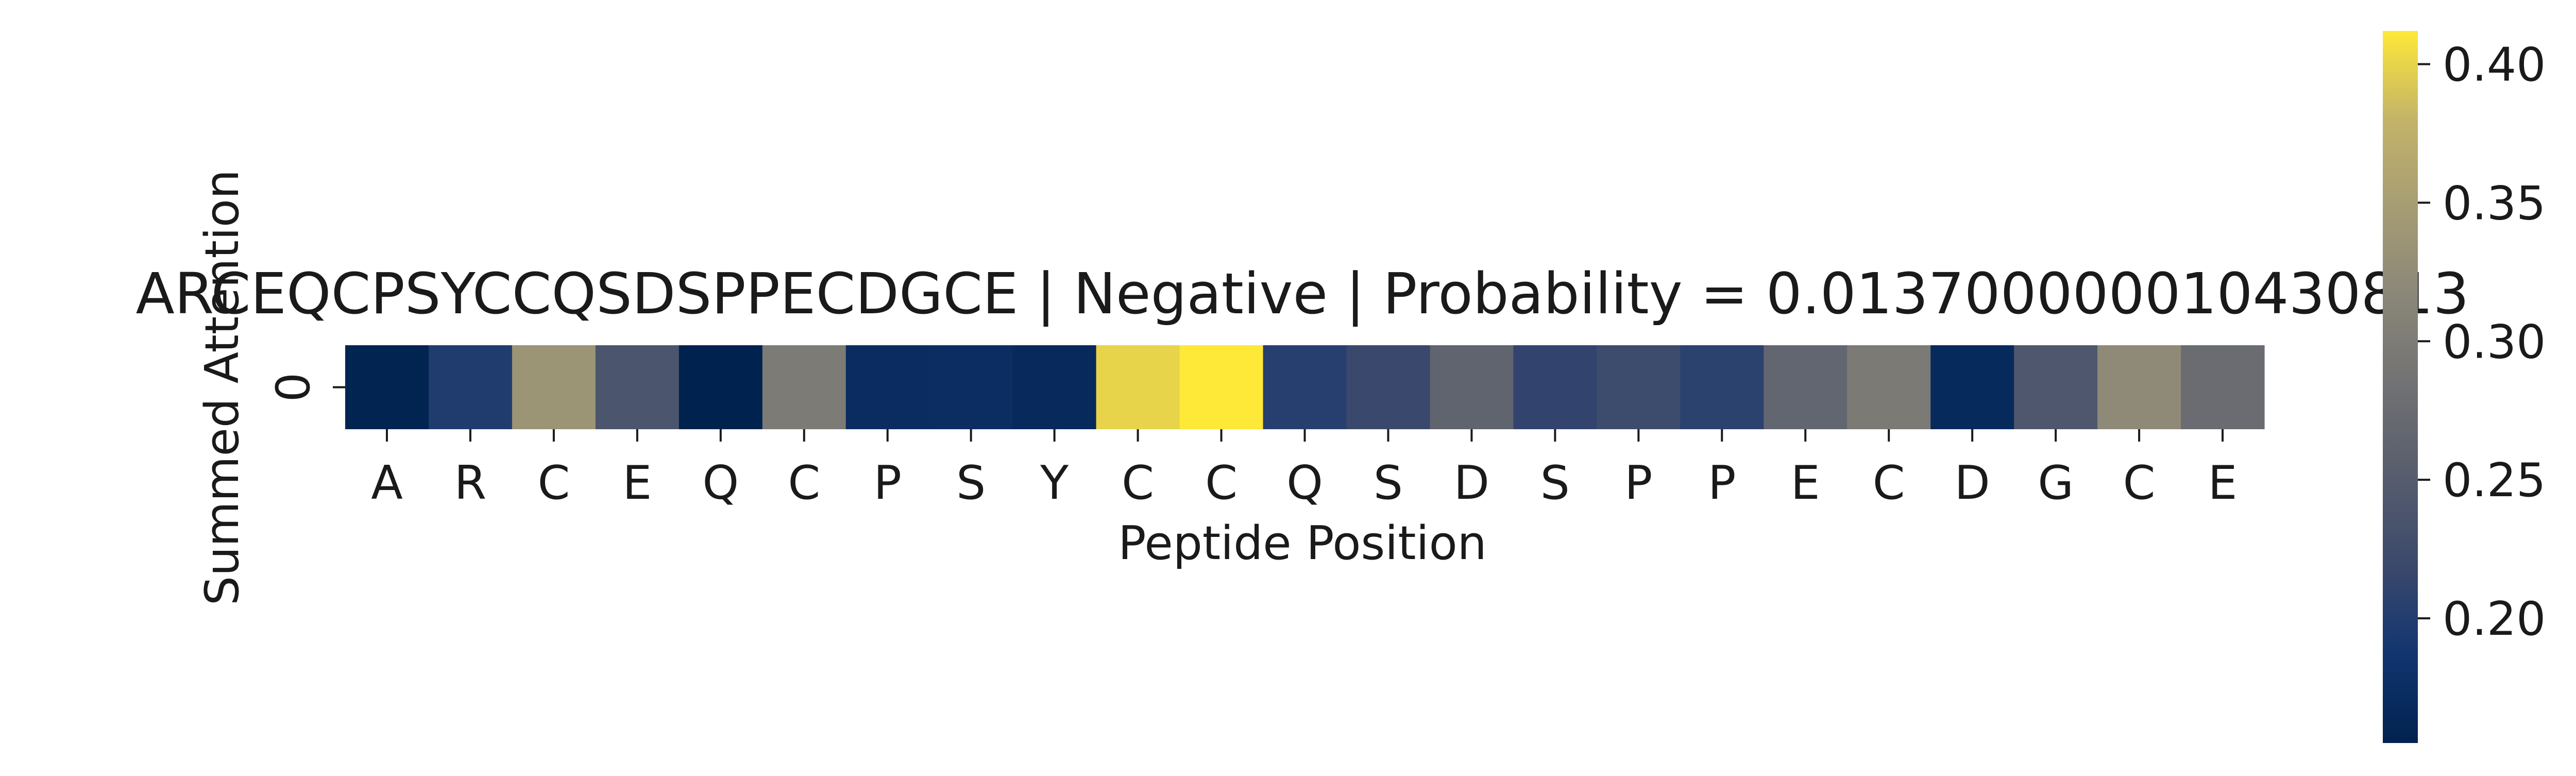  What do you see at coordinates (2494, 619) in the screenshot?
I see `colorbar-tick-label: 0.20` at bounding box center [2494, 619].